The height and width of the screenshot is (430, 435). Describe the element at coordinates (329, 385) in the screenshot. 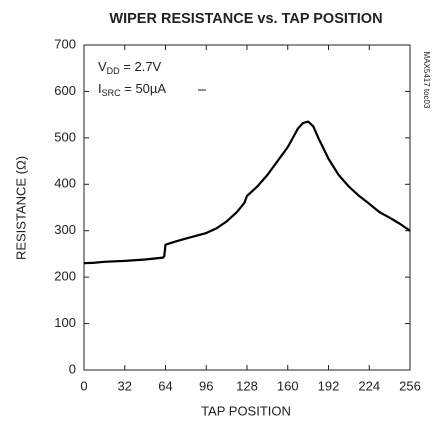

I see `x-tick-label: 192` at that location.